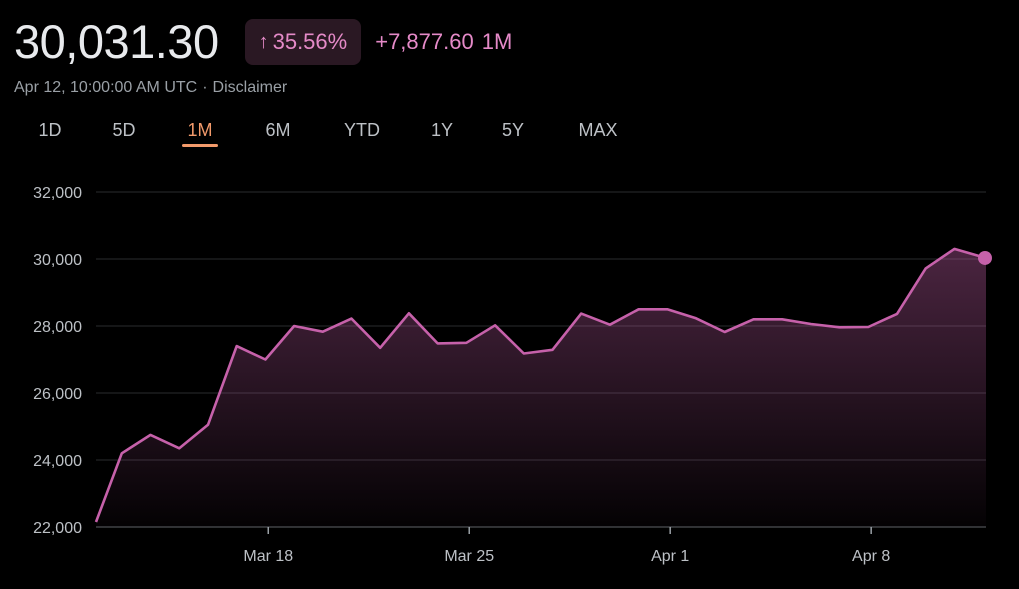 The image size is (1019, 589). What do you see at coordinates (200, 145) in the screenshot?
I see `active-tab-indicator` at bounding box center [200, 145].